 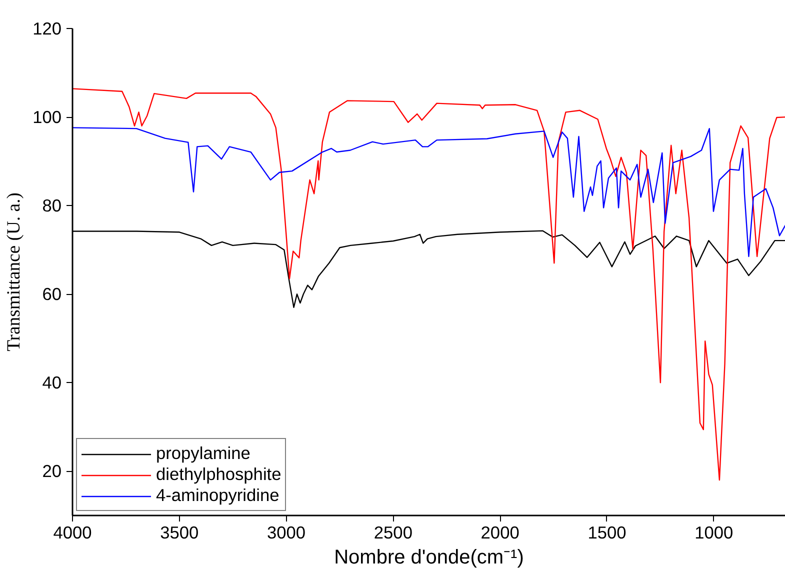 What do you see at coordinates (72, 532) in the screenshot?
I see `x-tick-label: 4000` at bounding box center [72, 532].